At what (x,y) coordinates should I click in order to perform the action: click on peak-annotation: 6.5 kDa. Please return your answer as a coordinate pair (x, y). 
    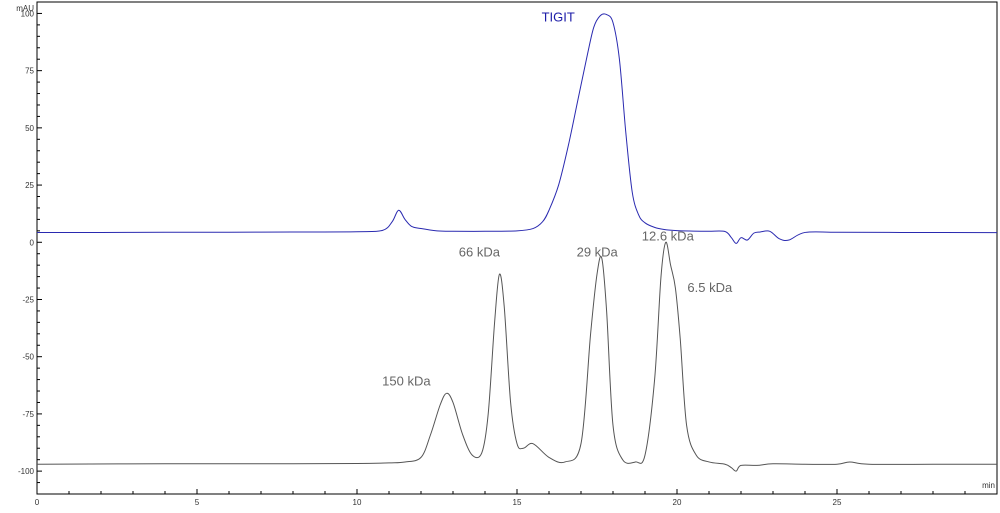
    Looking at the image, I should click on (710, 287).